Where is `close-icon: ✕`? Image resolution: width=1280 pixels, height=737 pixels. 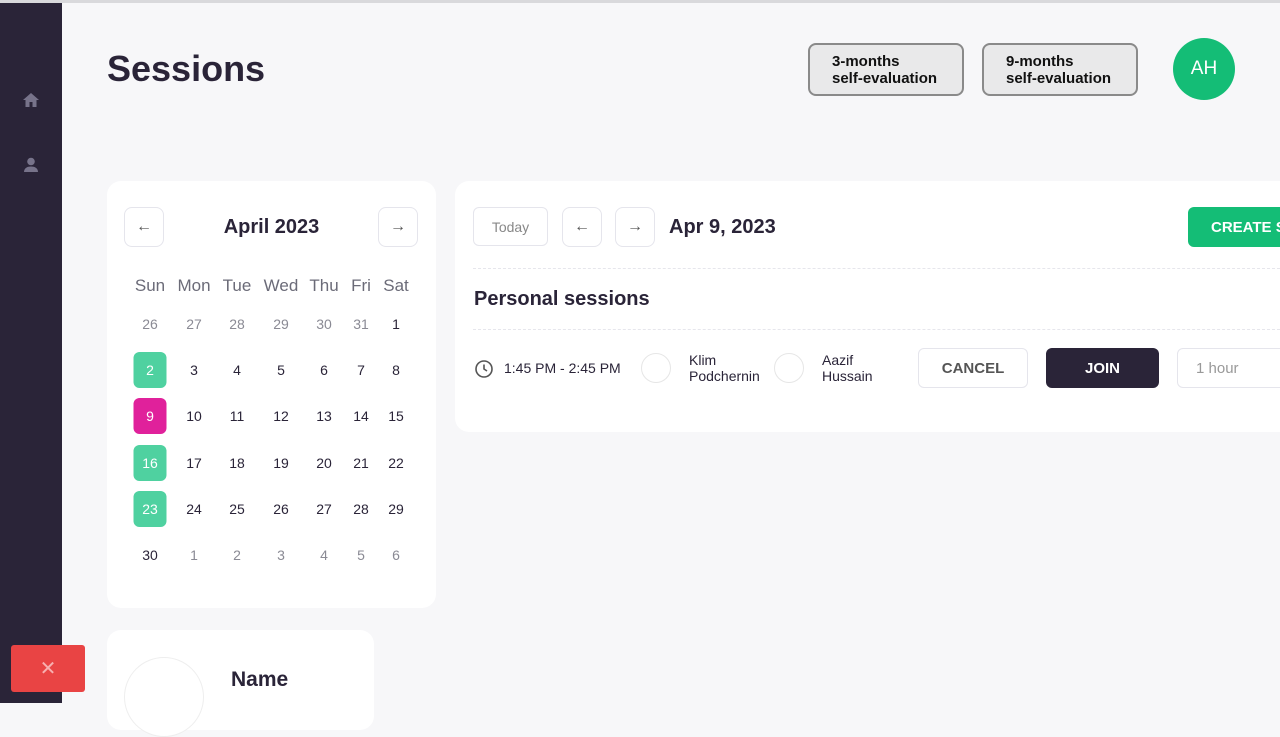 close-icon: ✕ is located at coordinates (48, 669).